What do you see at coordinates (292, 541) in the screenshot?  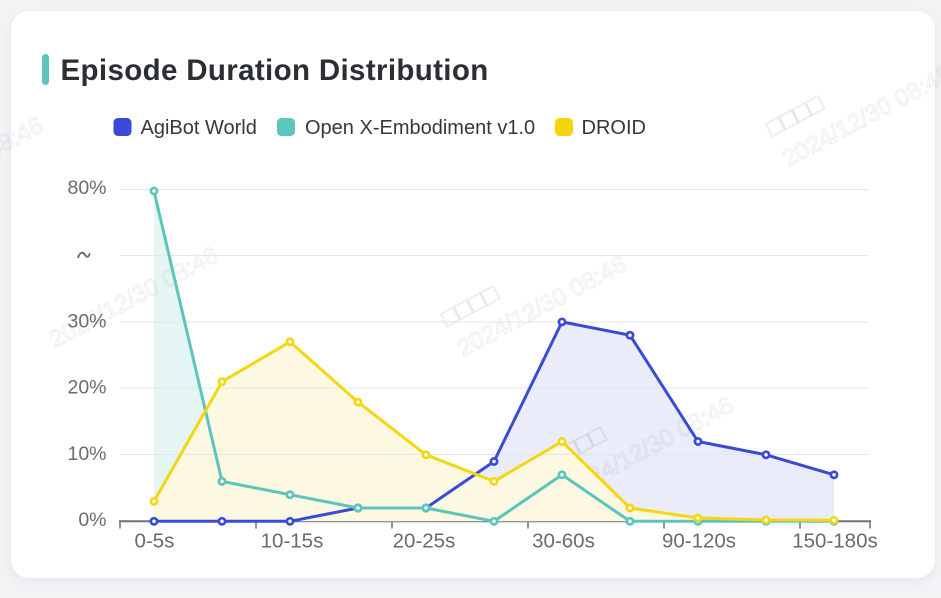 I see `svg-text: 10-15s` at bounding box center [292, 541].